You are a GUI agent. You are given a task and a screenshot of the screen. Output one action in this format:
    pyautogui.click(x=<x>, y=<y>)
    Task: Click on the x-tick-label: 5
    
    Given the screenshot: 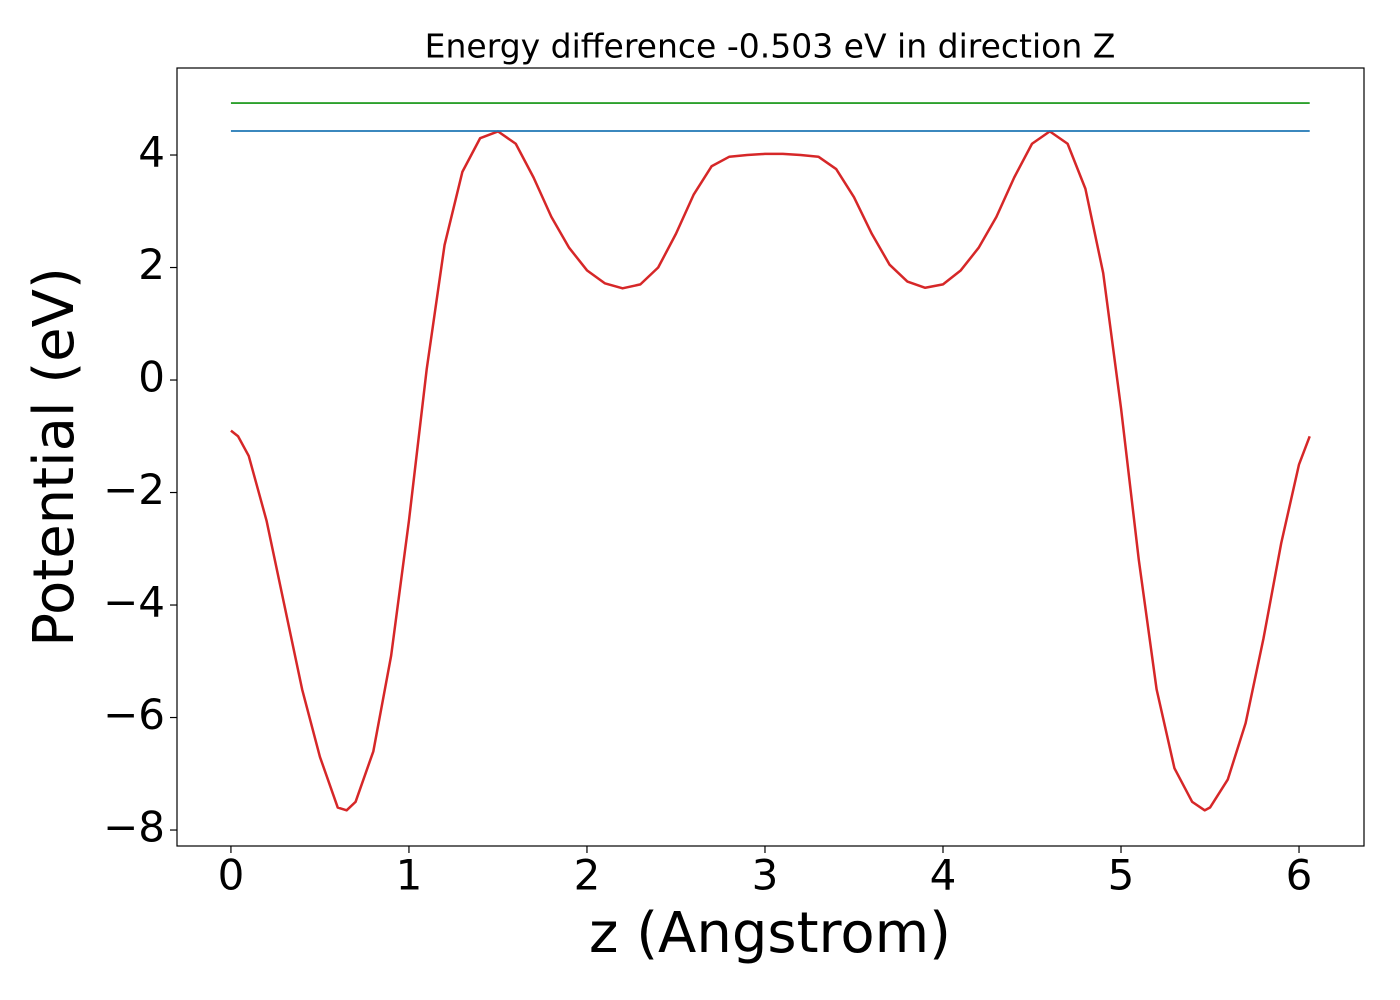 What is the action you would take?
    pyautogui.click(x=1121, y=875)
    